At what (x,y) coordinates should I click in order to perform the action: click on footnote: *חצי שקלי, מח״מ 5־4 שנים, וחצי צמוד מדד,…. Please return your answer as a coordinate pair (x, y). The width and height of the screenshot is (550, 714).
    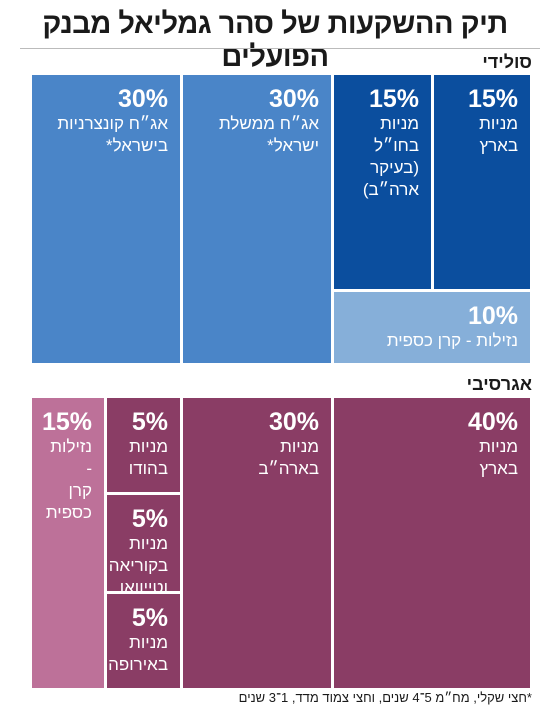
    Looking at the image, I should click on (385, 697).